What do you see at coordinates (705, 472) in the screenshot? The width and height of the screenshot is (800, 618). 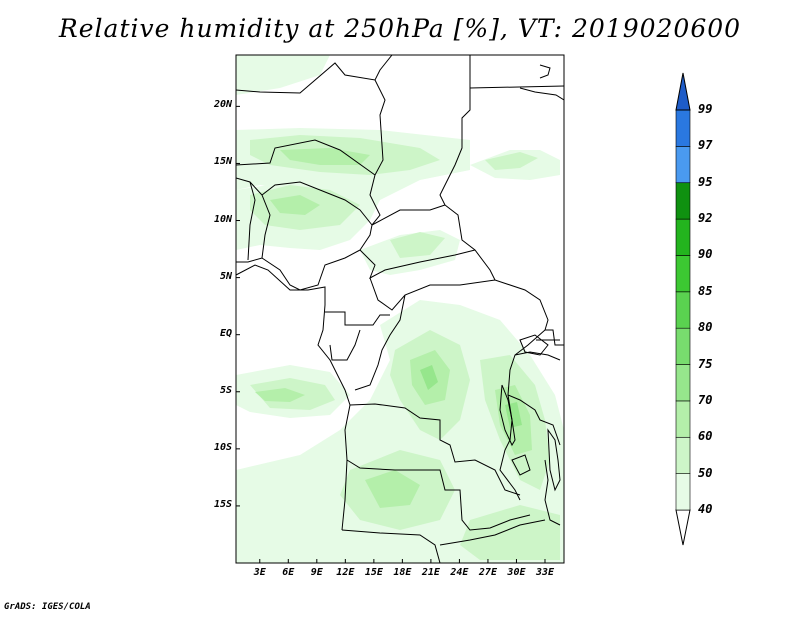 I see `colorbar-level-label: 50` at bounding box center [705, 472].